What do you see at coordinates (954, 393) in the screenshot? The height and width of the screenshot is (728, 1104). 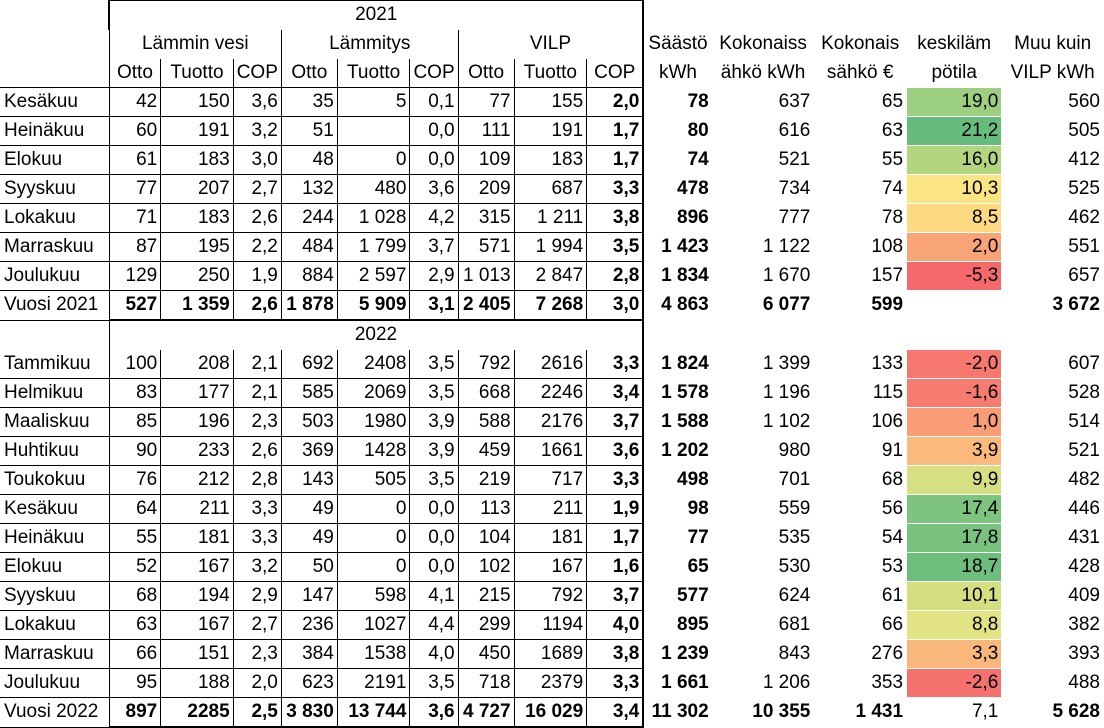 I see `cell-t: -1,6` at bounding box center [954, 393].